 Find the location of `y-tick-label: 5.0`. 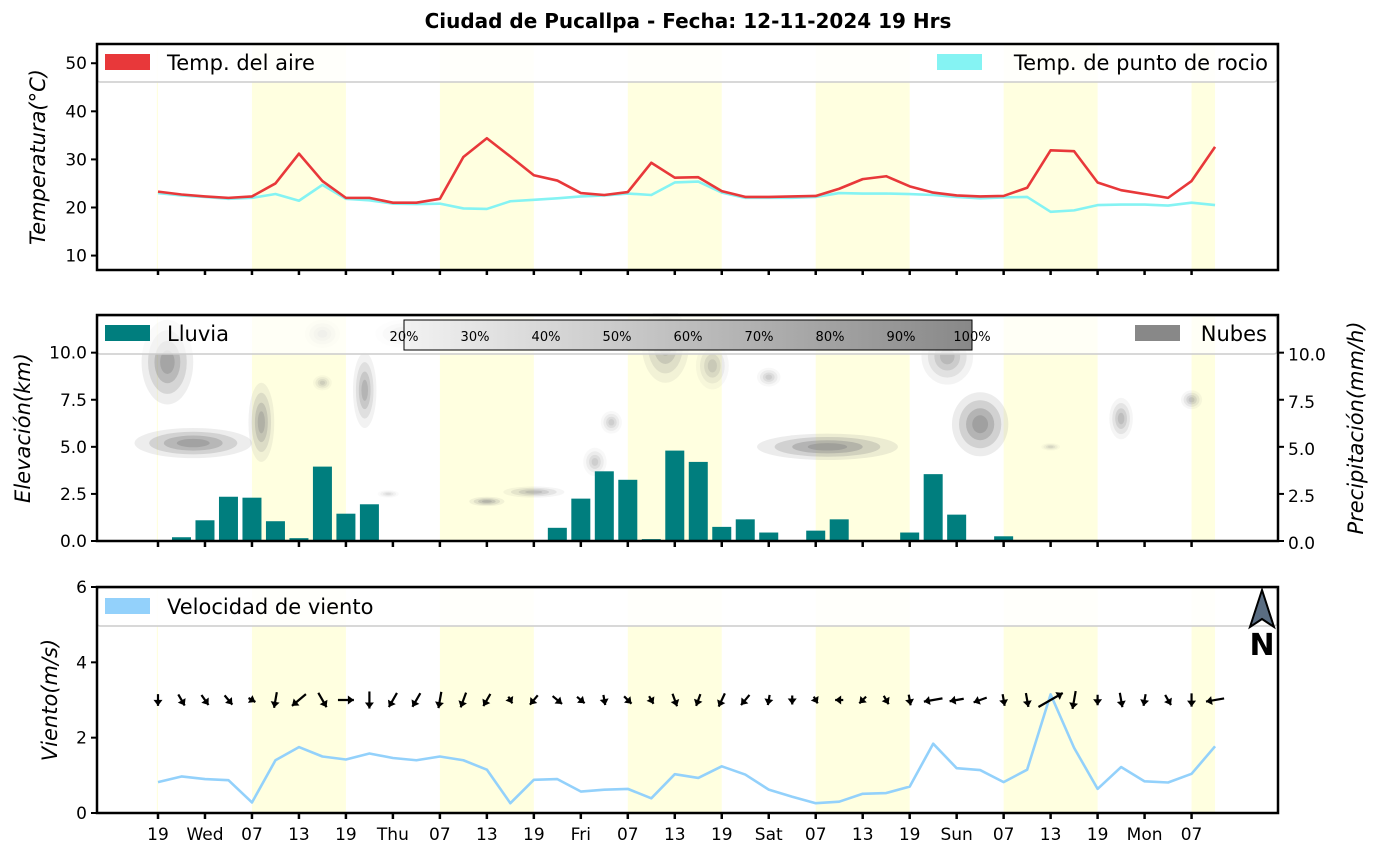

y-tick-label: 5.0 is located at coordinates (73, 448).